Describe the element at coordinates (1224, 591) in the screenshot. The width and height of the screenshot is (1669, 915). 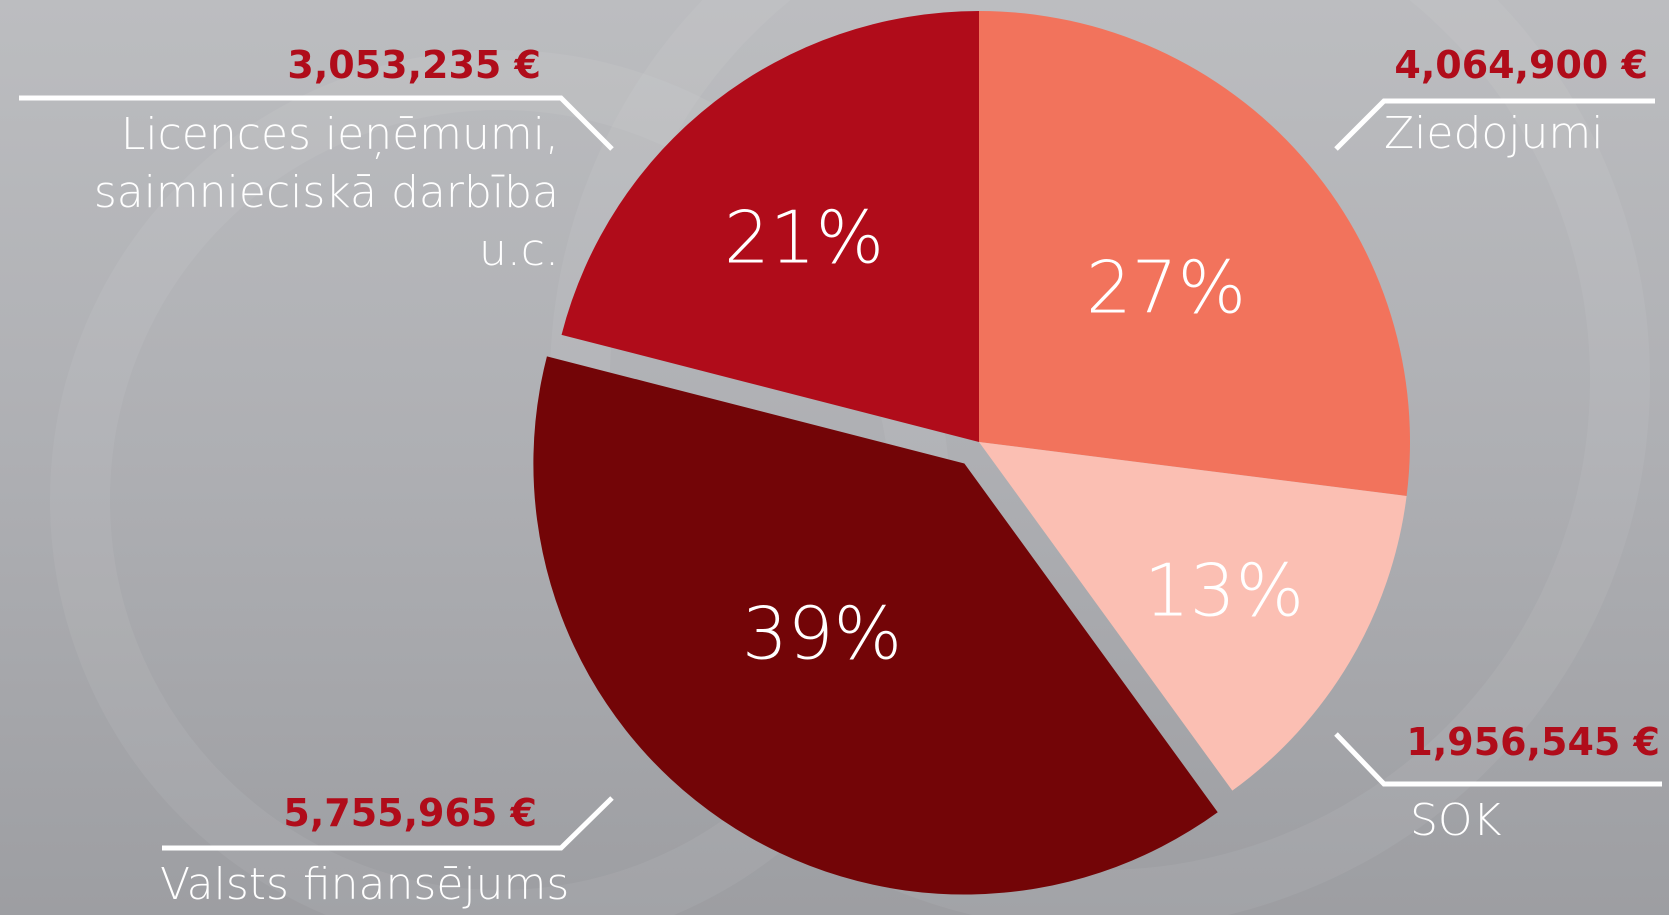
I see `percent-label: 13%` at that location.